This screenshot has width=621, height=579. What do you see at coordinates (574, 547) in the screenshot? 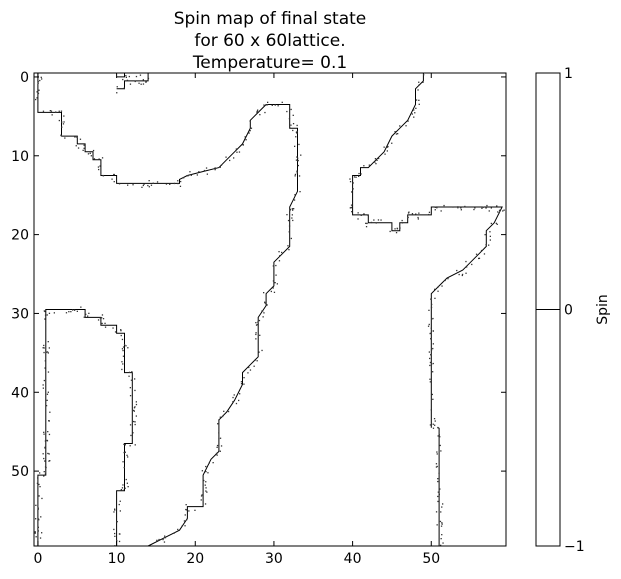
I see `colorbar-tick-label: −1` at bounding box center [574, 547].